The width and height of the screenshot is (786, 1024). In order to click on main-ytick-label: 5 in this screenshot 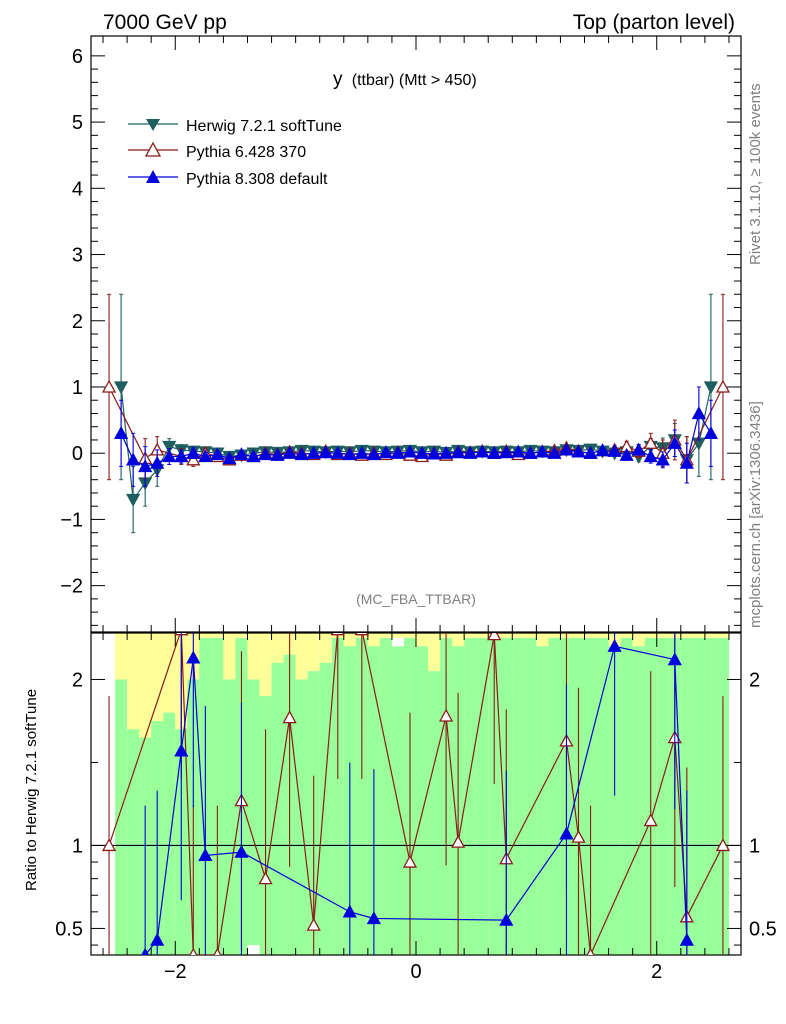, I will do `click(77, 123)`.